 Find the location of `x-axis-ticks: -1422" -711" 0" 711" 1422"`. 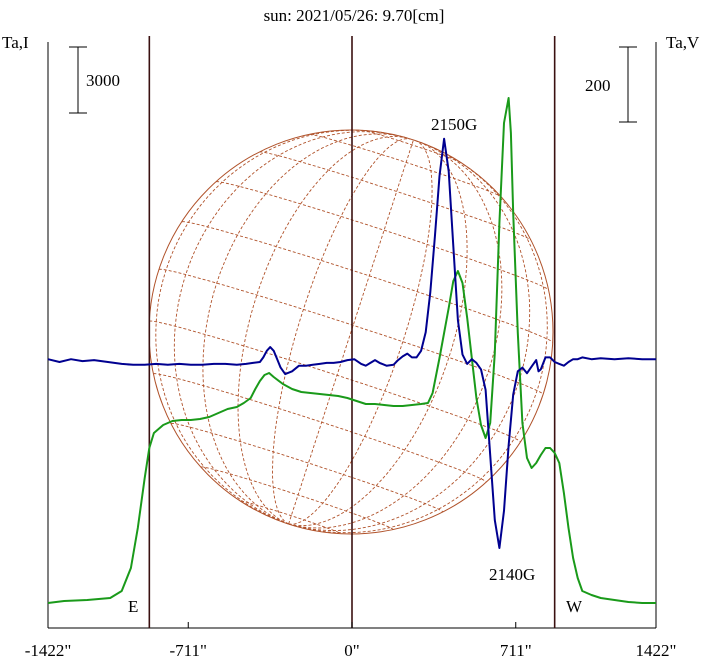

x-axis-ticks: -1422" -711" 0" 711" 1422" is located at coordinates (351, 641).